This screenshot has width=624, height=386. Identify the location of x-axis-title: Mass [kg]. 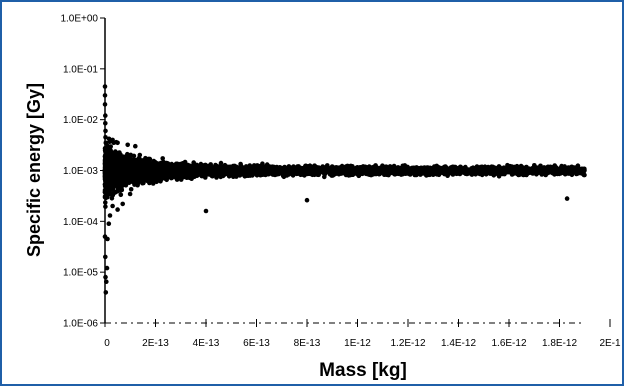
(363, 370).